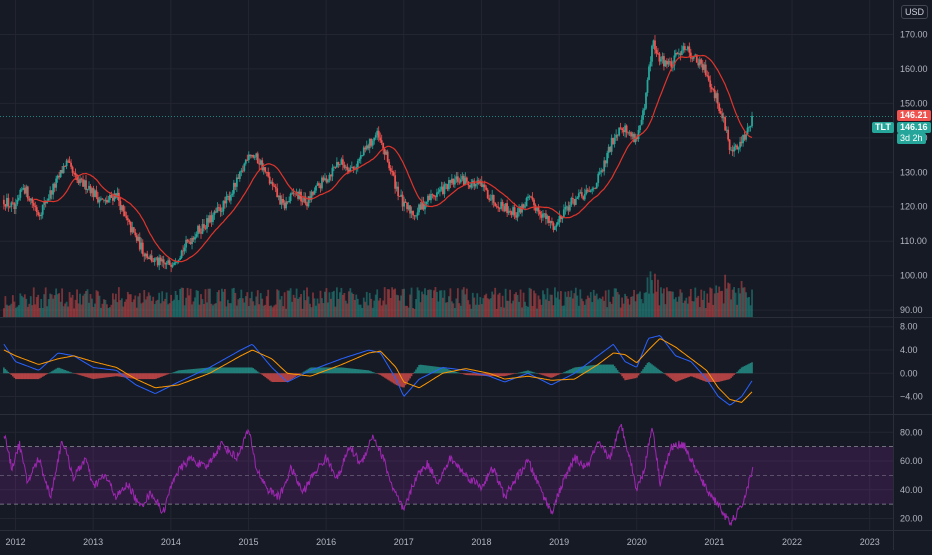 The width and height of the screenshot is (932, 555). What do you see at coordinates (915, 12) in the screenshot?
I see `currency-badge: USD` at bounding box center [915, 12].